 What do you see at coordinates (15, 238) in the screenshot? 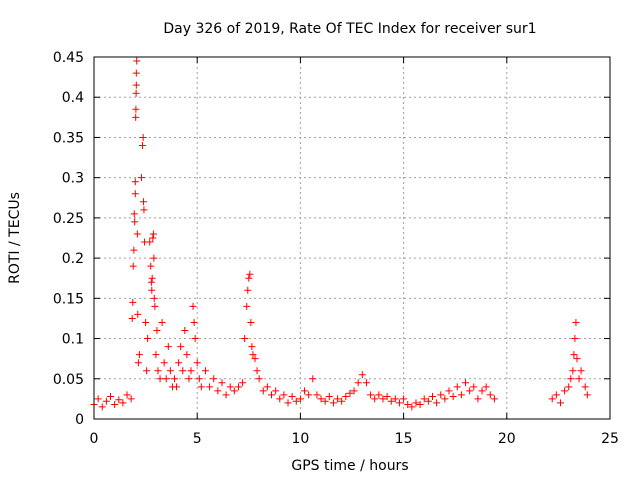
I see `y-axis-label: ROTI / TECUs` at bounding box center [15, 238].